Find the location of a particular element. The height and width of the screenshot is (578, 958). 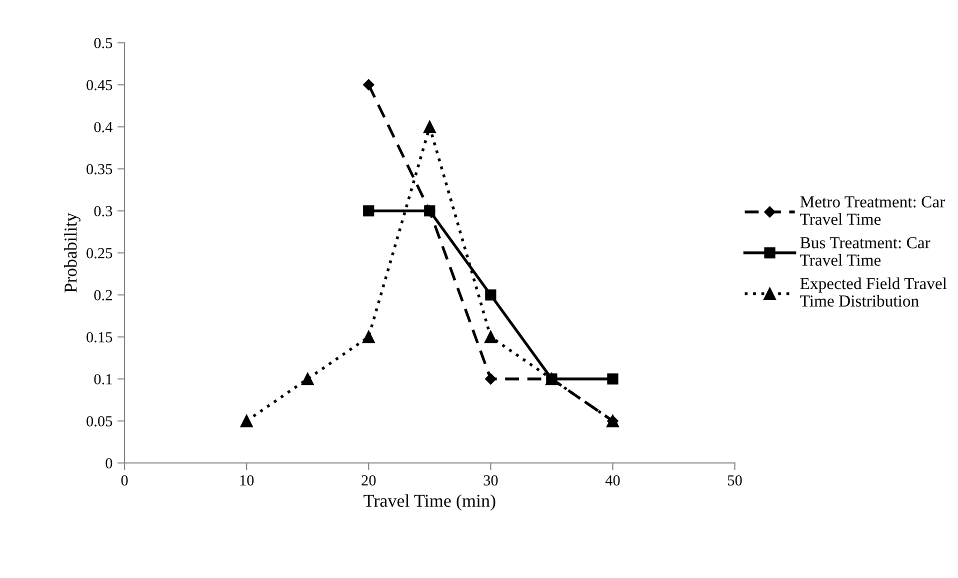

x-tick-label: 40 is located at coordinates (612, 480).